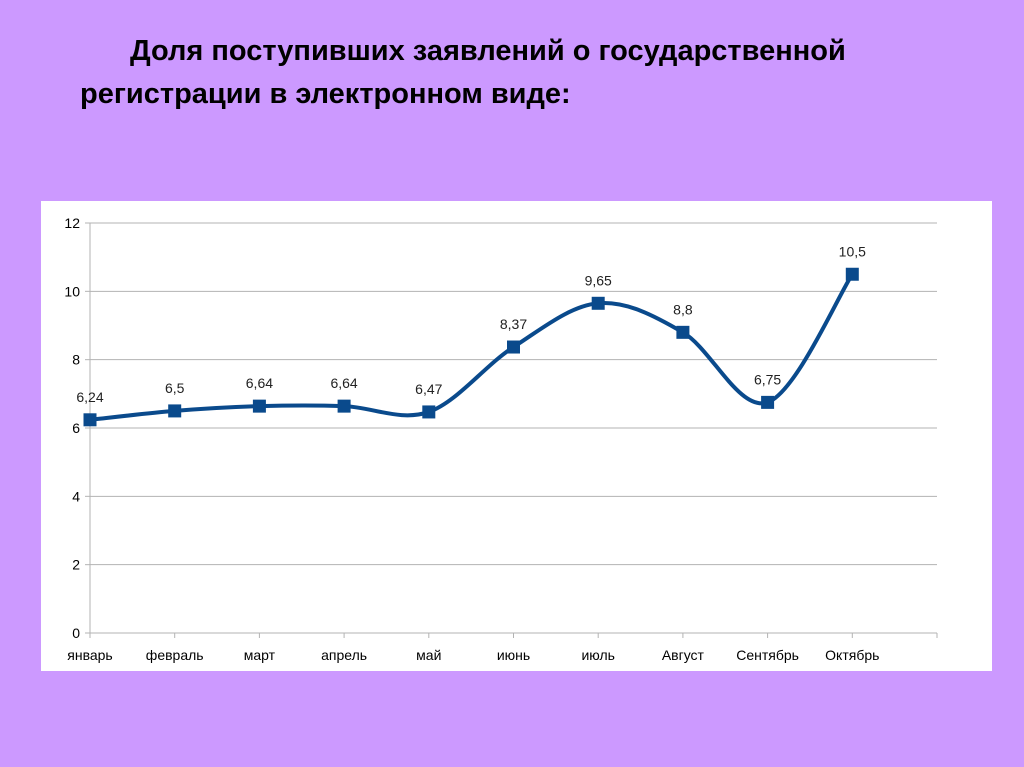 This screenshot has width=1024, height=767. I want to click on data-label: 8,37, so click(513, 324).